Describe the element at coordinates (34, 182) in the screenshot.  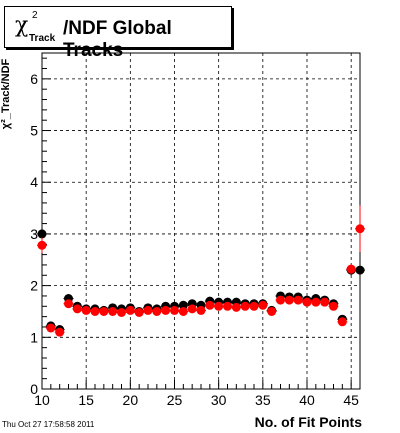
I see `y-tick-label: 4` at that location.